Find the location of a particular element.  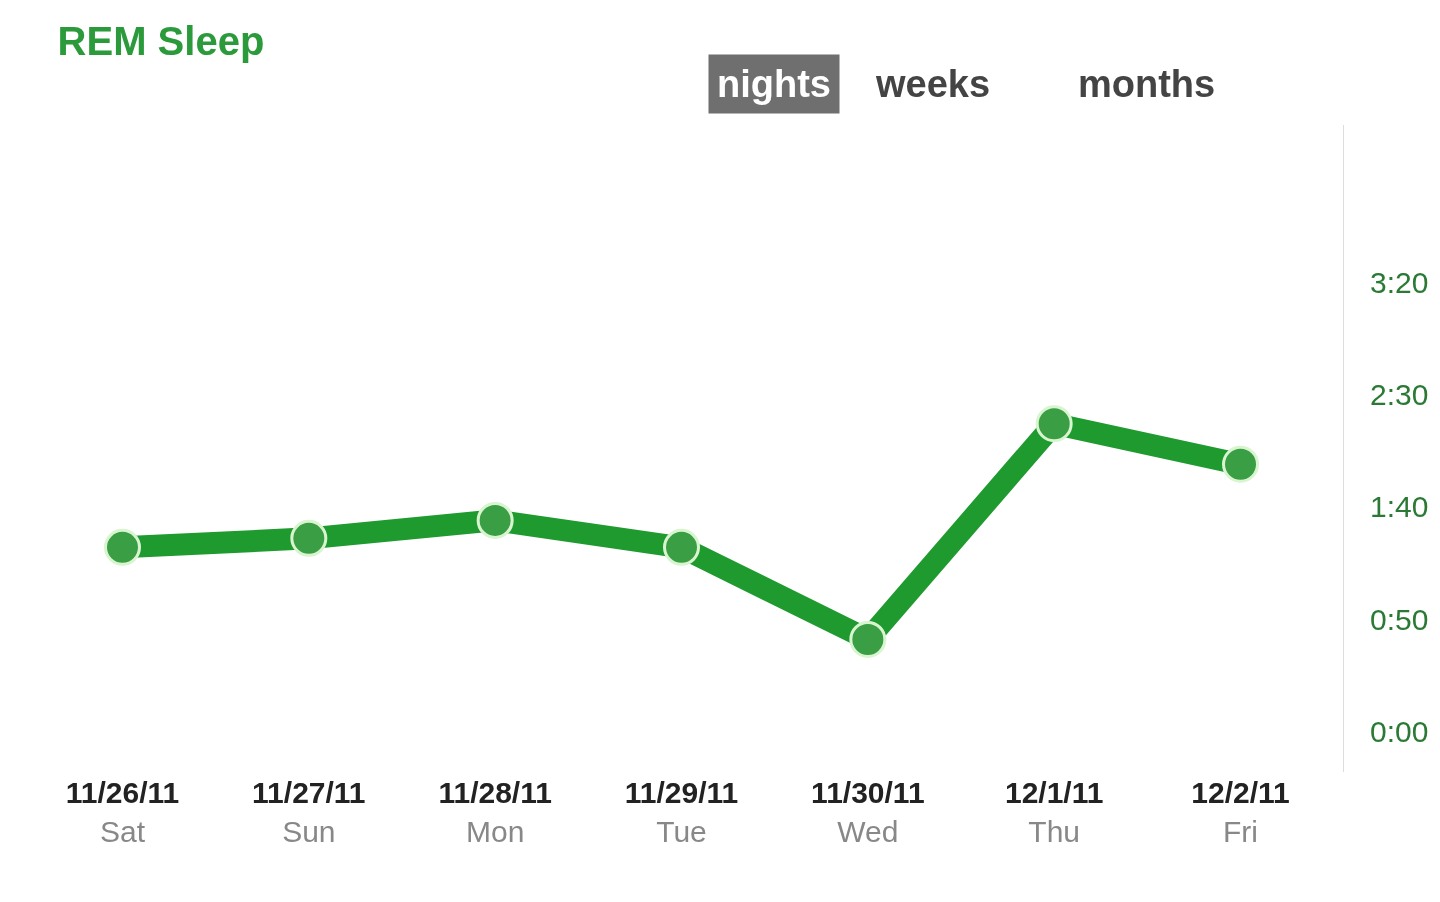

y-tick-label: 1:40 is located at coordinates (1399, 507).